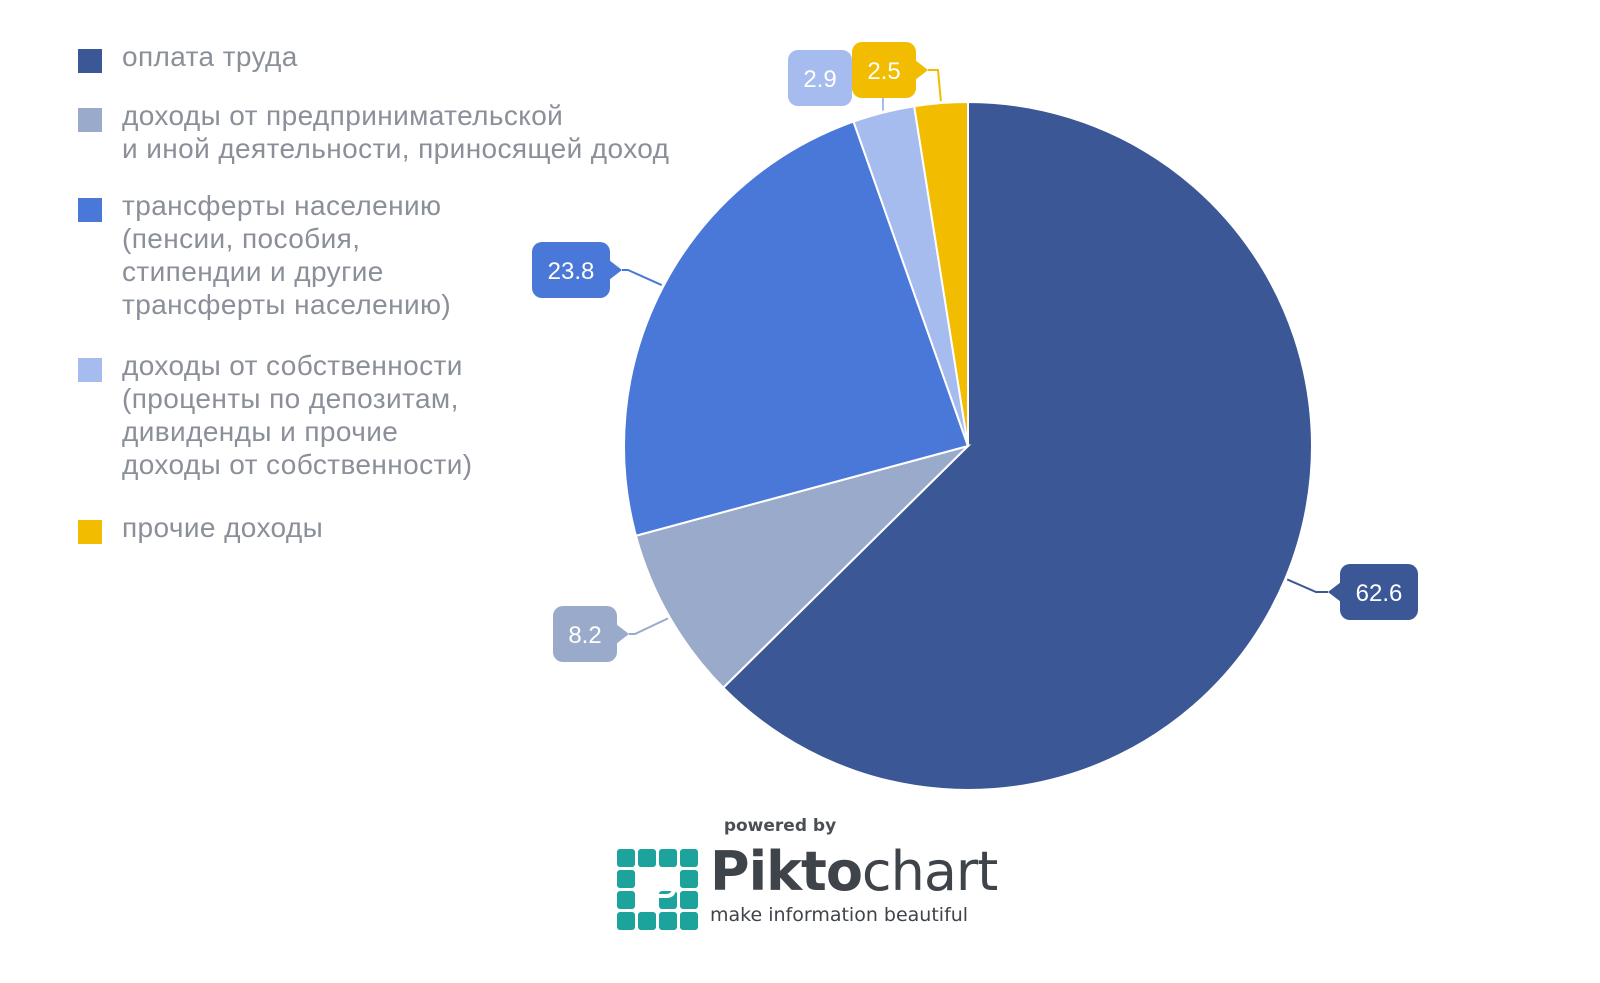  Describe the element at coordinates (839, 915) in the screenshot. I see `piktochart-tagline: make information beautiful` at that location.